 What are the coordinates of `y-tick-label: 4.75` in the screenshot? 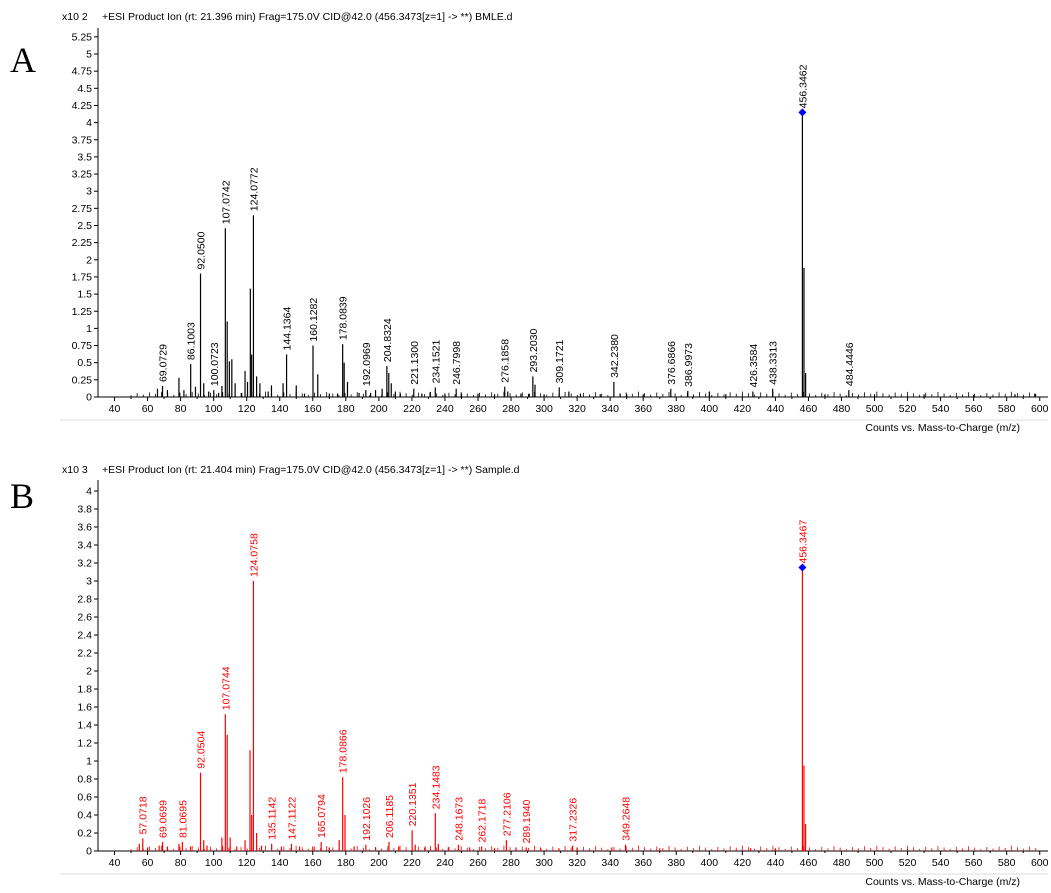 It's located at (82, 72).